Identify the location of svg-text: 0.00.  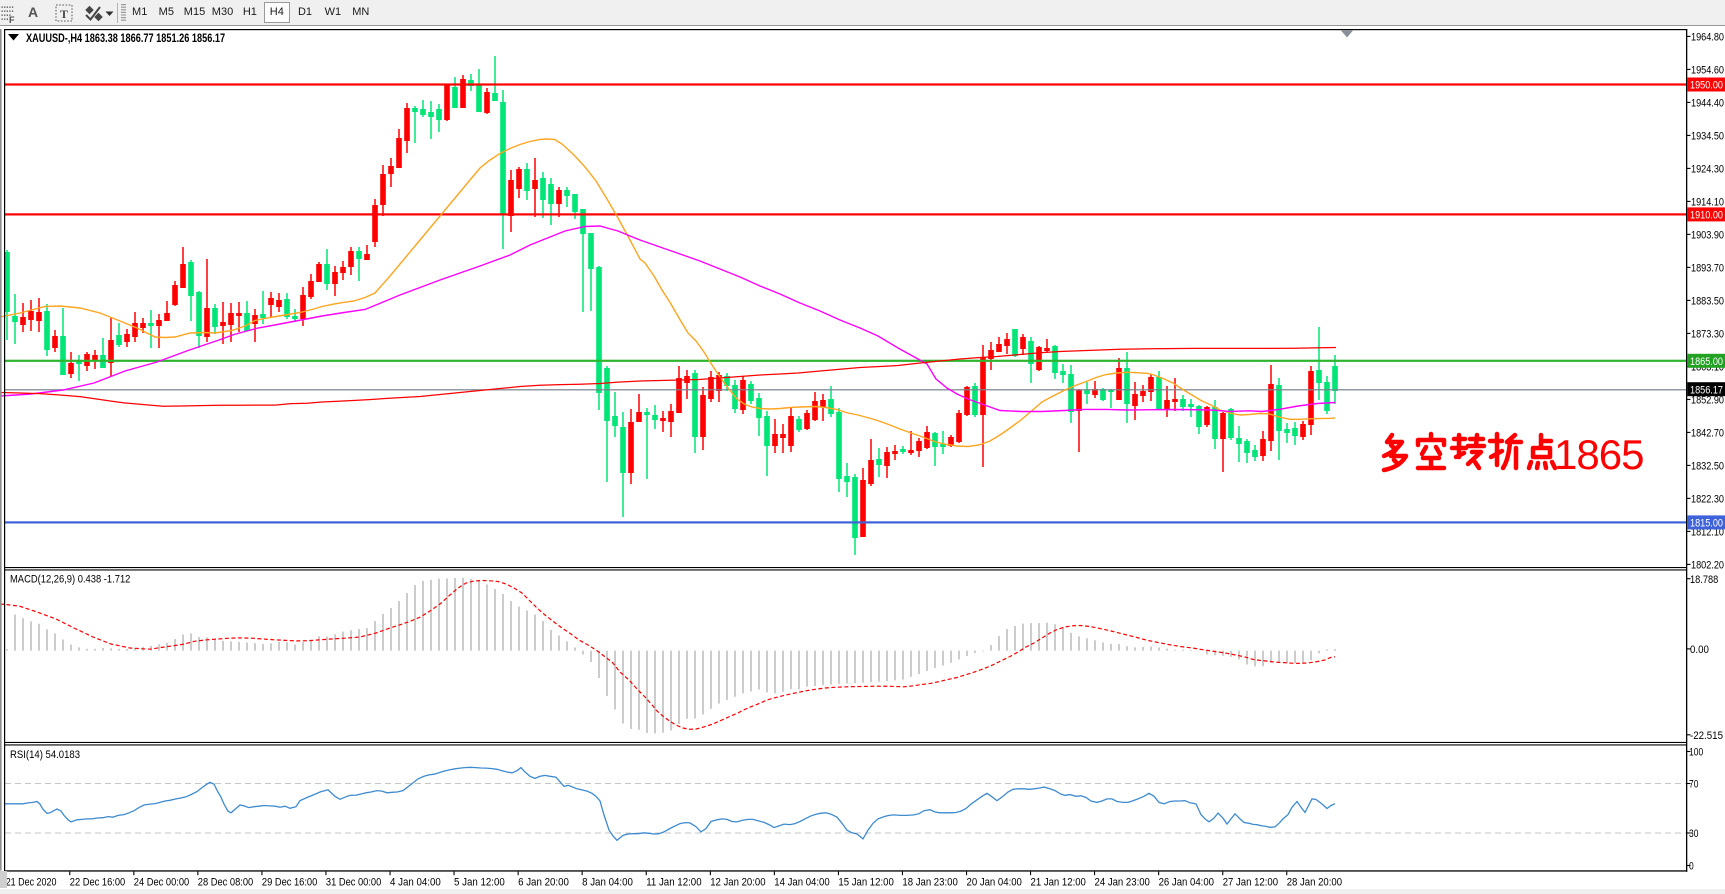
(1699, 650).